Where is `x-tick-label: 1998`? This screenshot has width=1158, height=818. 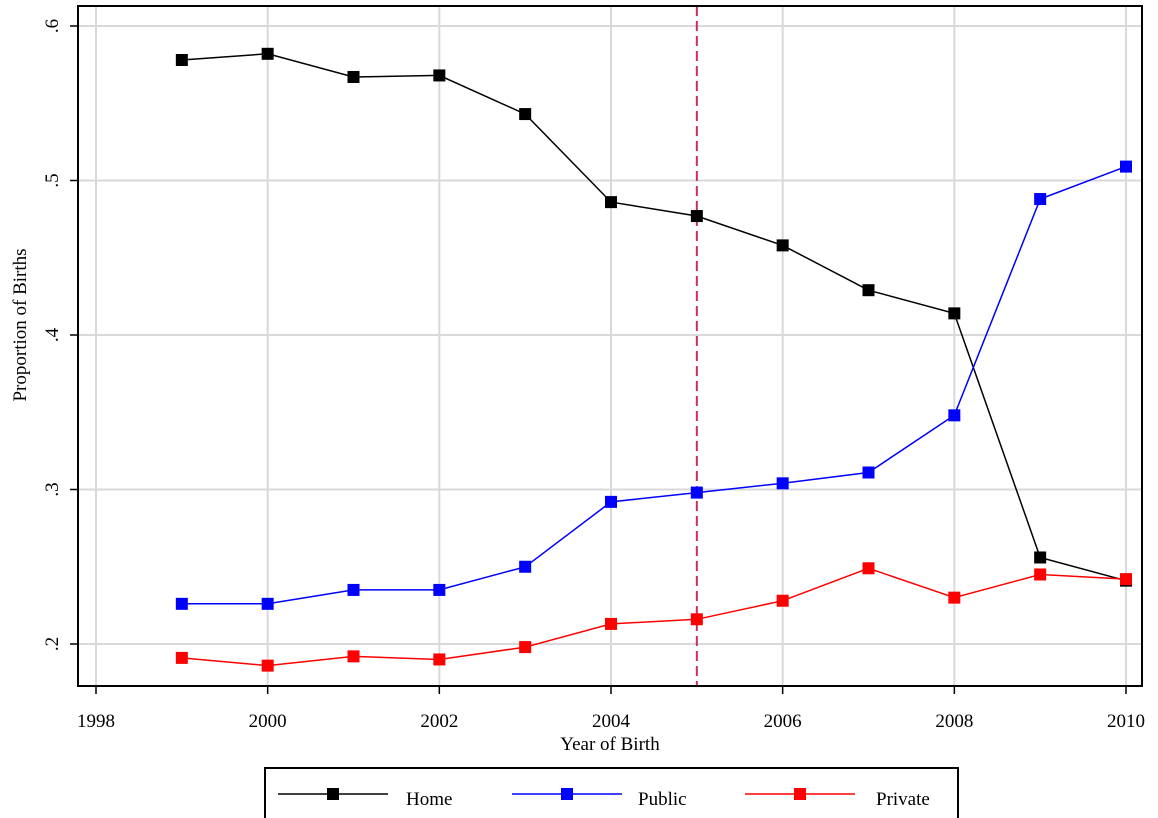
x-tick-label: 1998 is located at coordinates (96, 721).